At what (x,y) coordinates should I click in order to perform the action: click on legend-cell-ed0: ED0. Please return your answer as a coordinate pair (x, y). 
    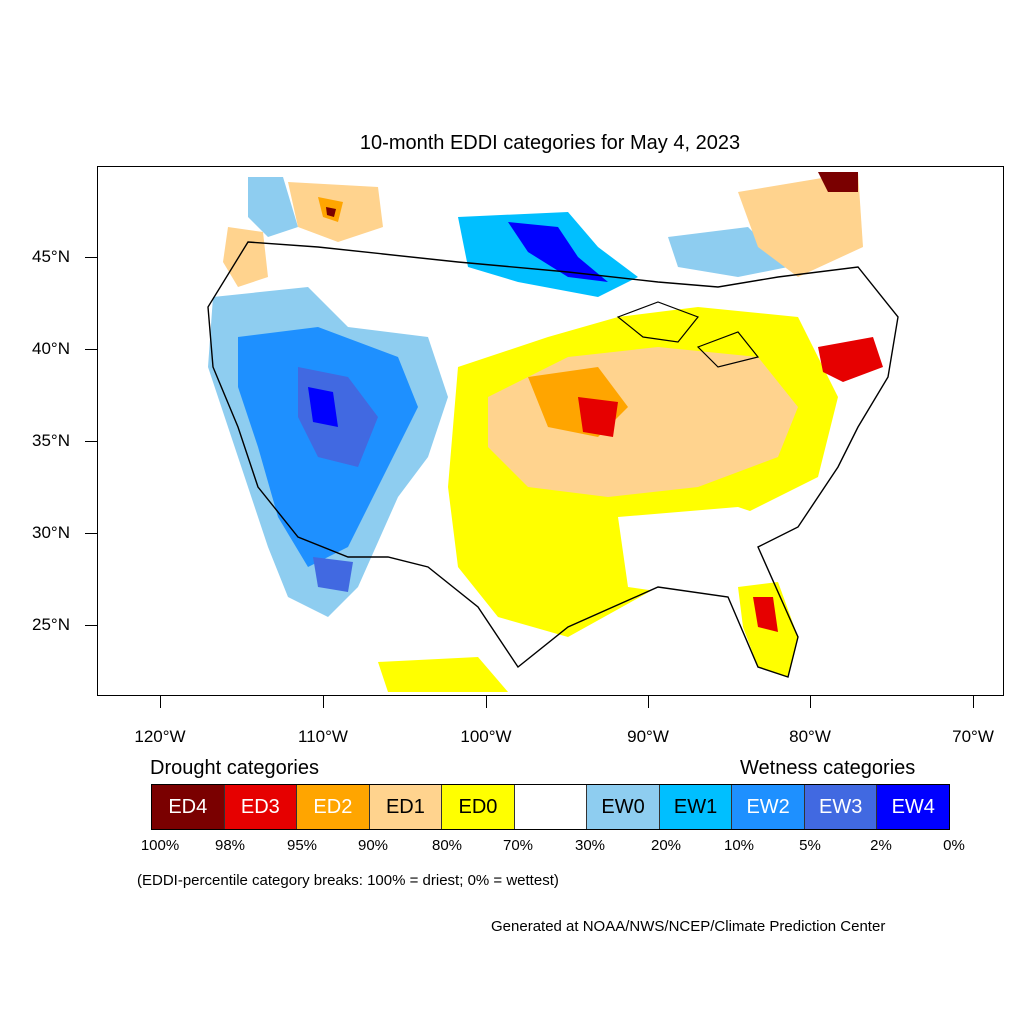
    Looking at the image, I should click on (478, 807).